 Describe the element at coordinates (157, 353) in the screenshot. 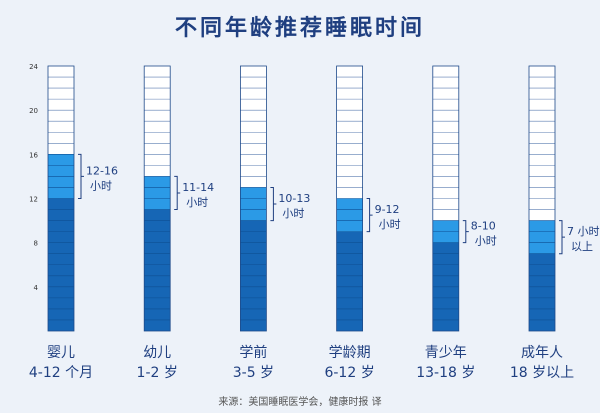

I see `category-label: 幼儿` at that location.